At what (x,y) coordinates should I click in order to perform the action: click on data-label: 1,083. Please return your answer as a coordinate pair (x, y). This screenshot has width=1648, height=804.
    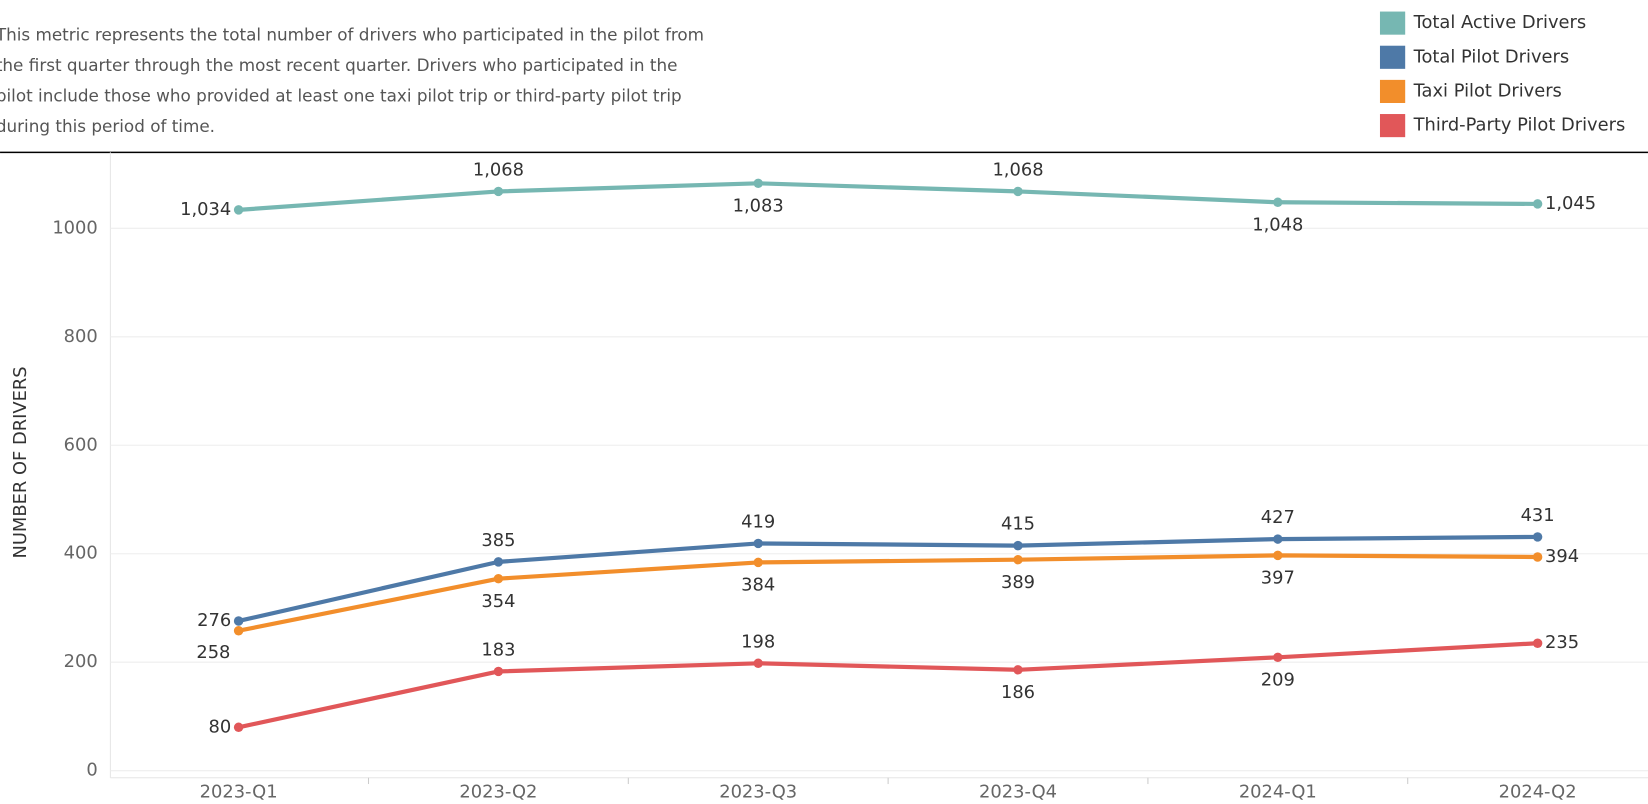
    Looking at the image, I should click on (758, 205).